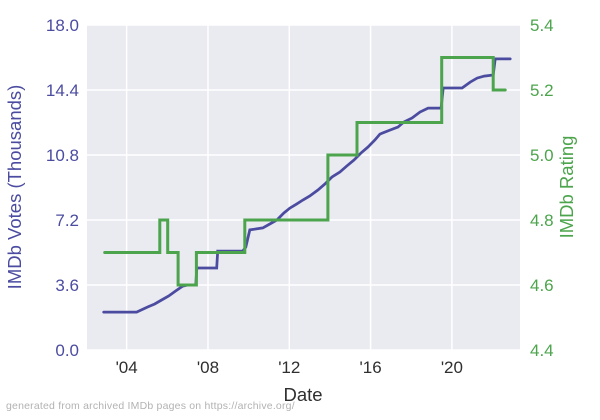 This screenshot has height=420, width=600. Describe the element at coordinates (208, 367) in the screenshot. I see `x-tick-label: '08` at that location.